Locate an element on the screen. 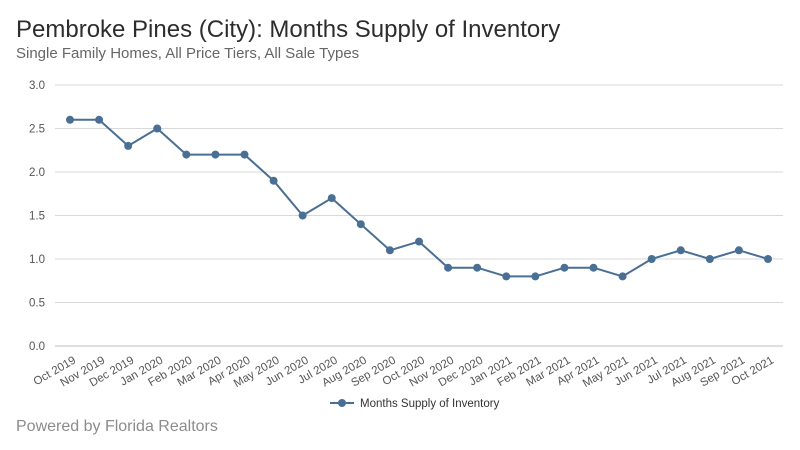  y-tick-label: 3.0 is located at coordinates (37, 86).